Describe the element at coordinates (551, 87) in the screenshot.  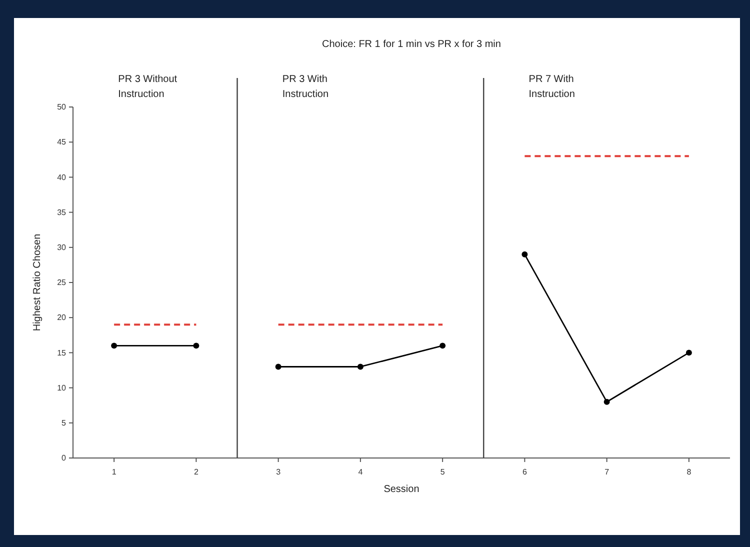
I see `text: PR 7 With Instruction` at that location.